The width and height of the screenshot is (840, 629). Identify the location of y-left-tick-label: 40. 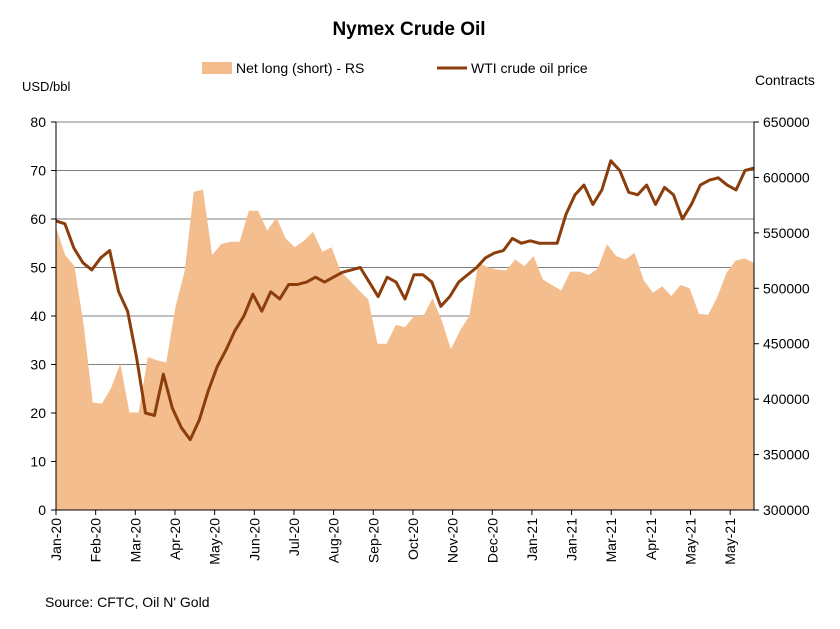
(38, 316).